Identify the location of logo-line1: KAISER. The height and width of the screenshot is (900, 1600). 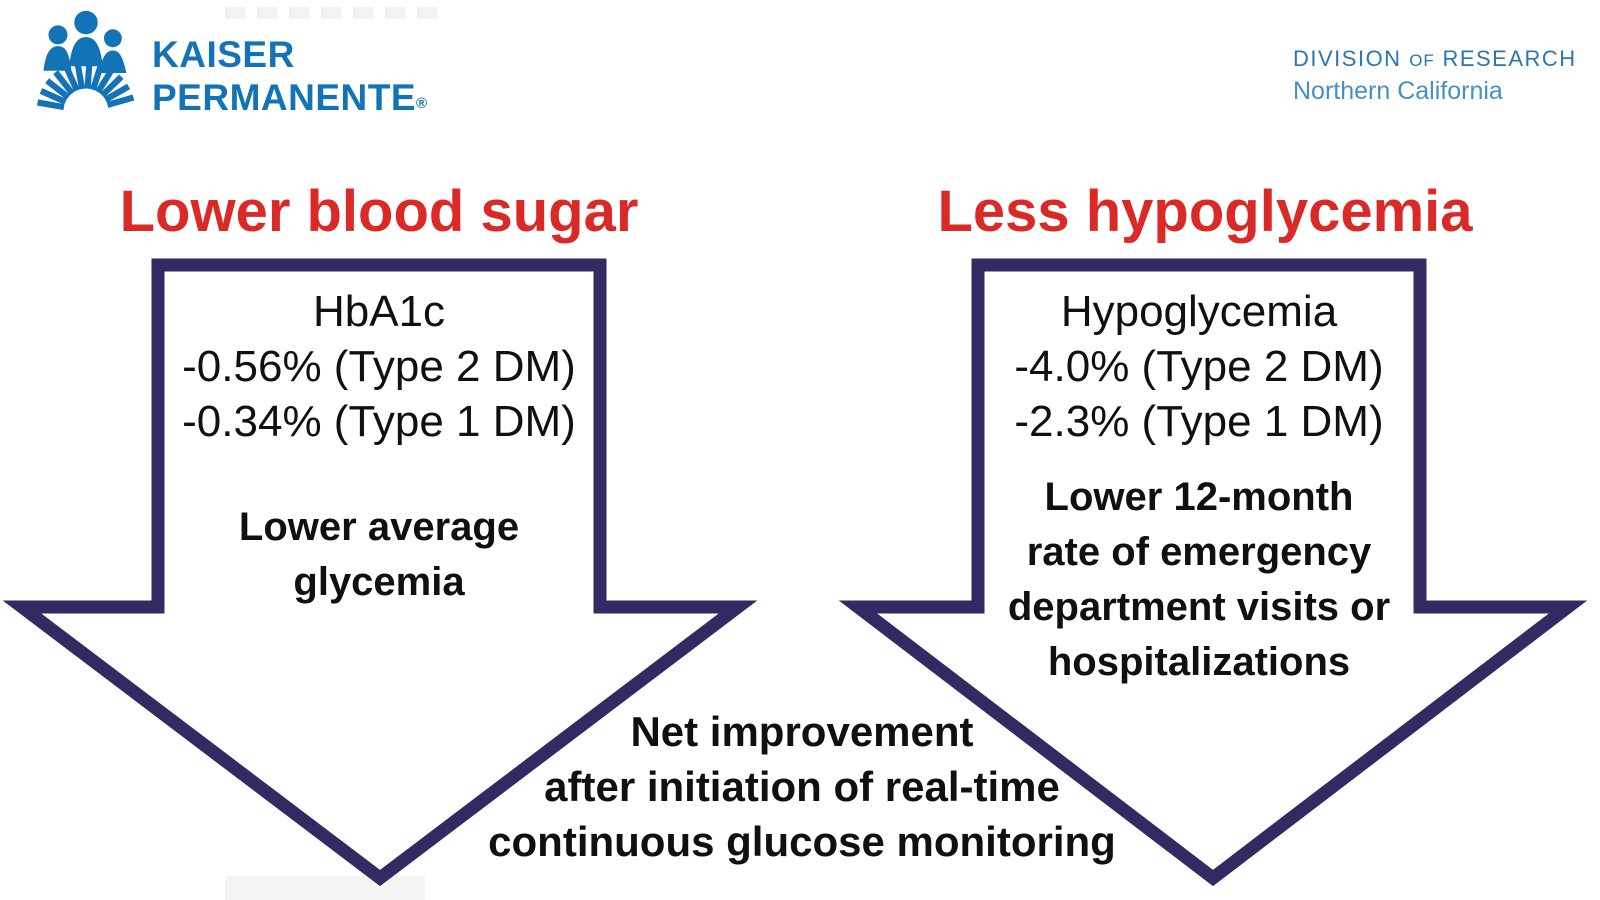
(223, 54).